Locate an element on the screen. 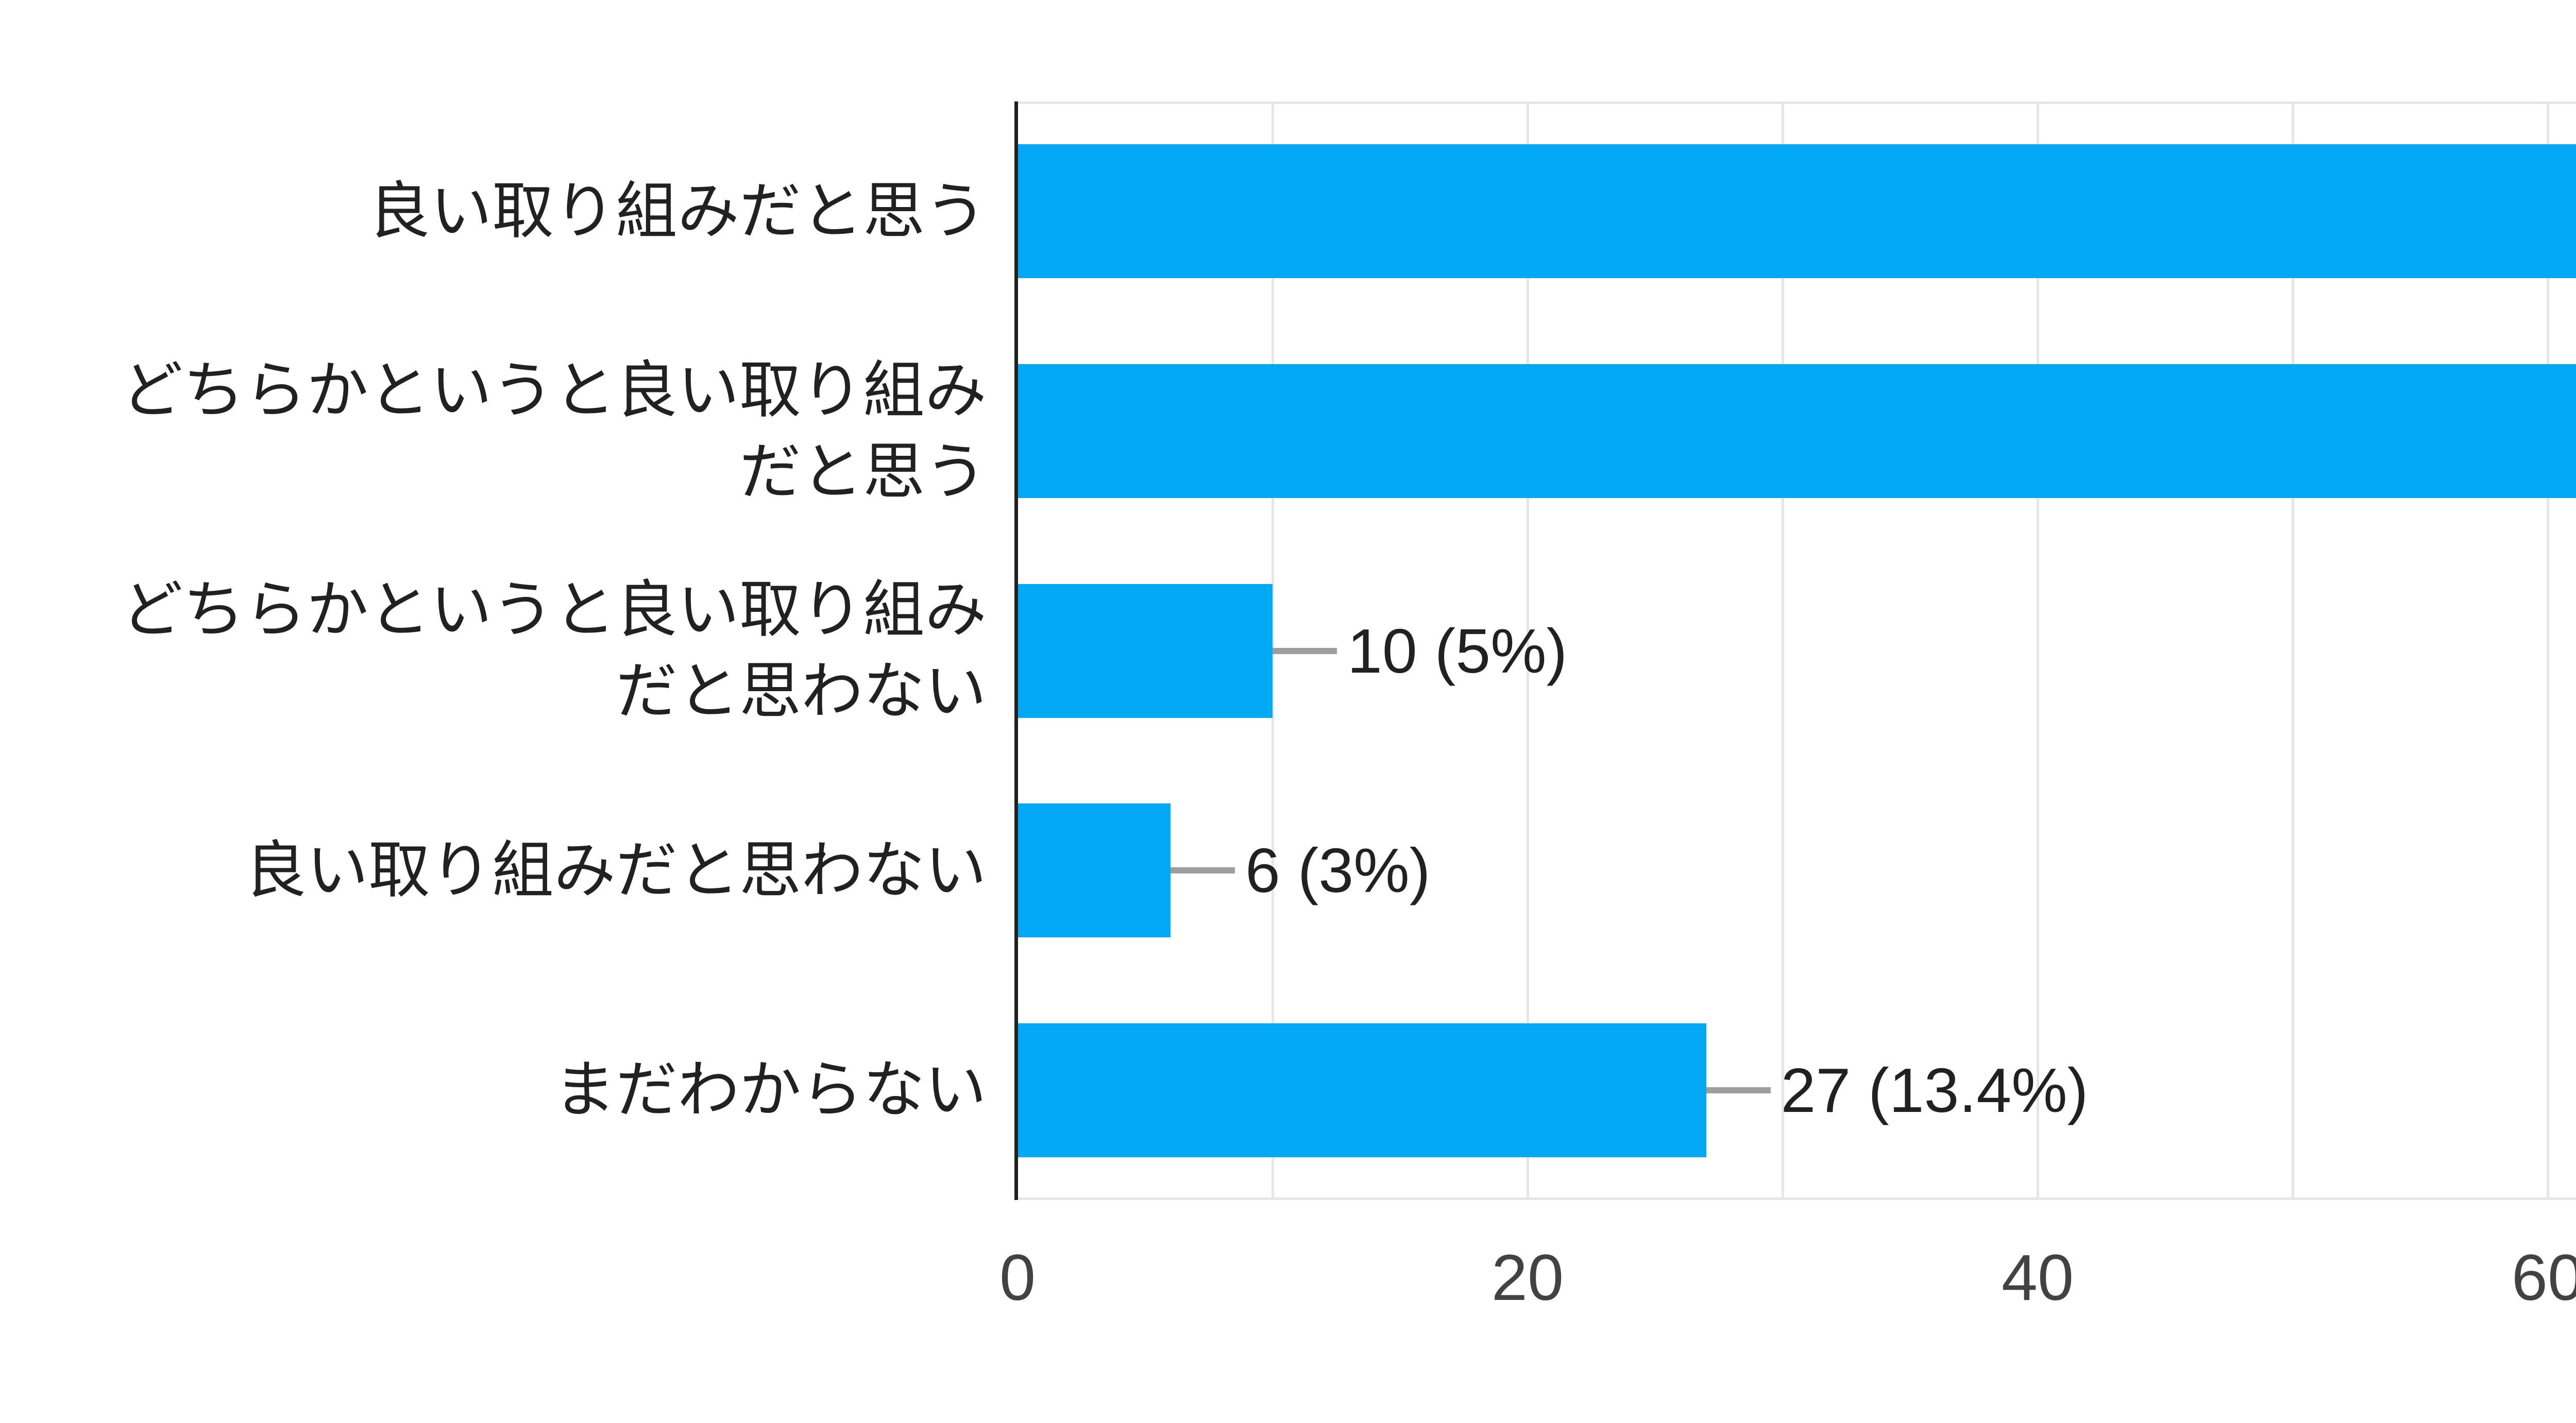 The height and width of the screenshot is (1423, 2576). y-axis-line is located at coordinates (1016, 650).